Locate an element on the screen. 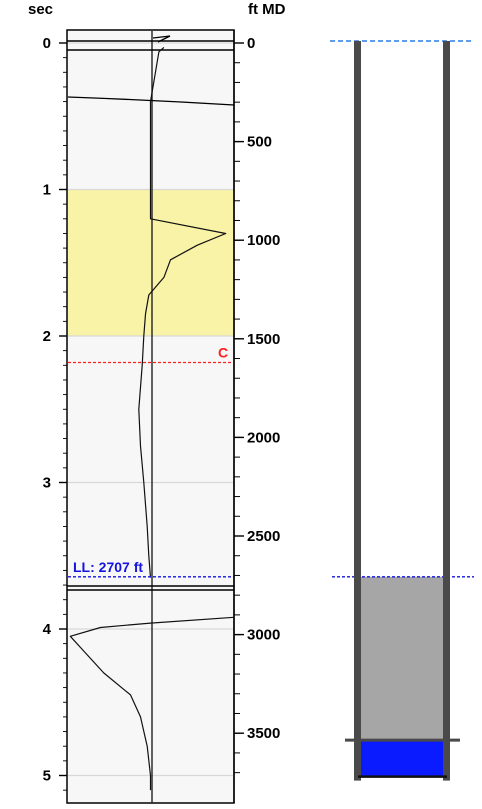  trace-series-lower is located at coordinates (152, 703).